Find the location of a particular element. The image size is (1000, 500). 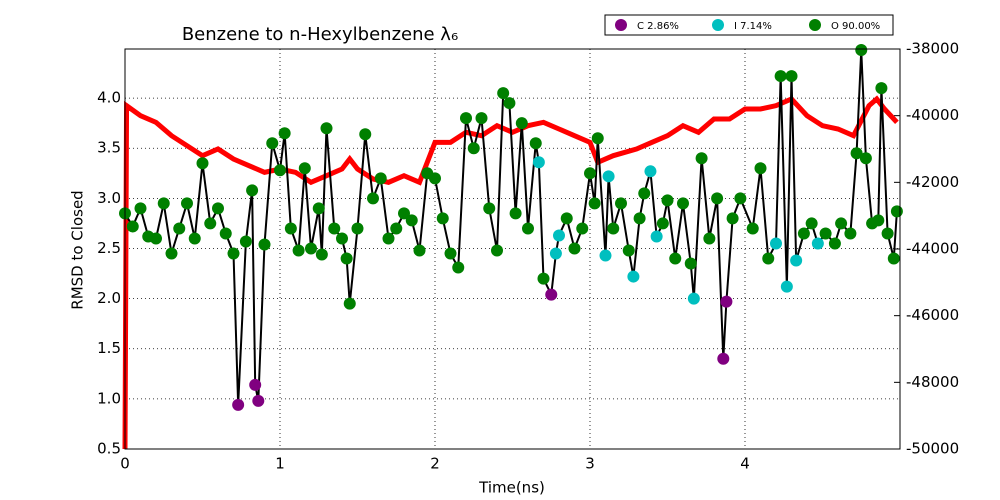

legend-label: O 90.00% is located at coordinates (855, 26).